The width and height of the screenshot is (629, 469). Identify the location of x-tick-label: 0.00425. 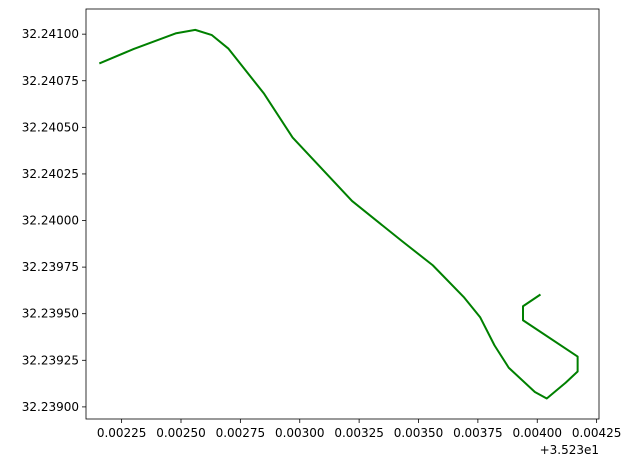
(597, 433).